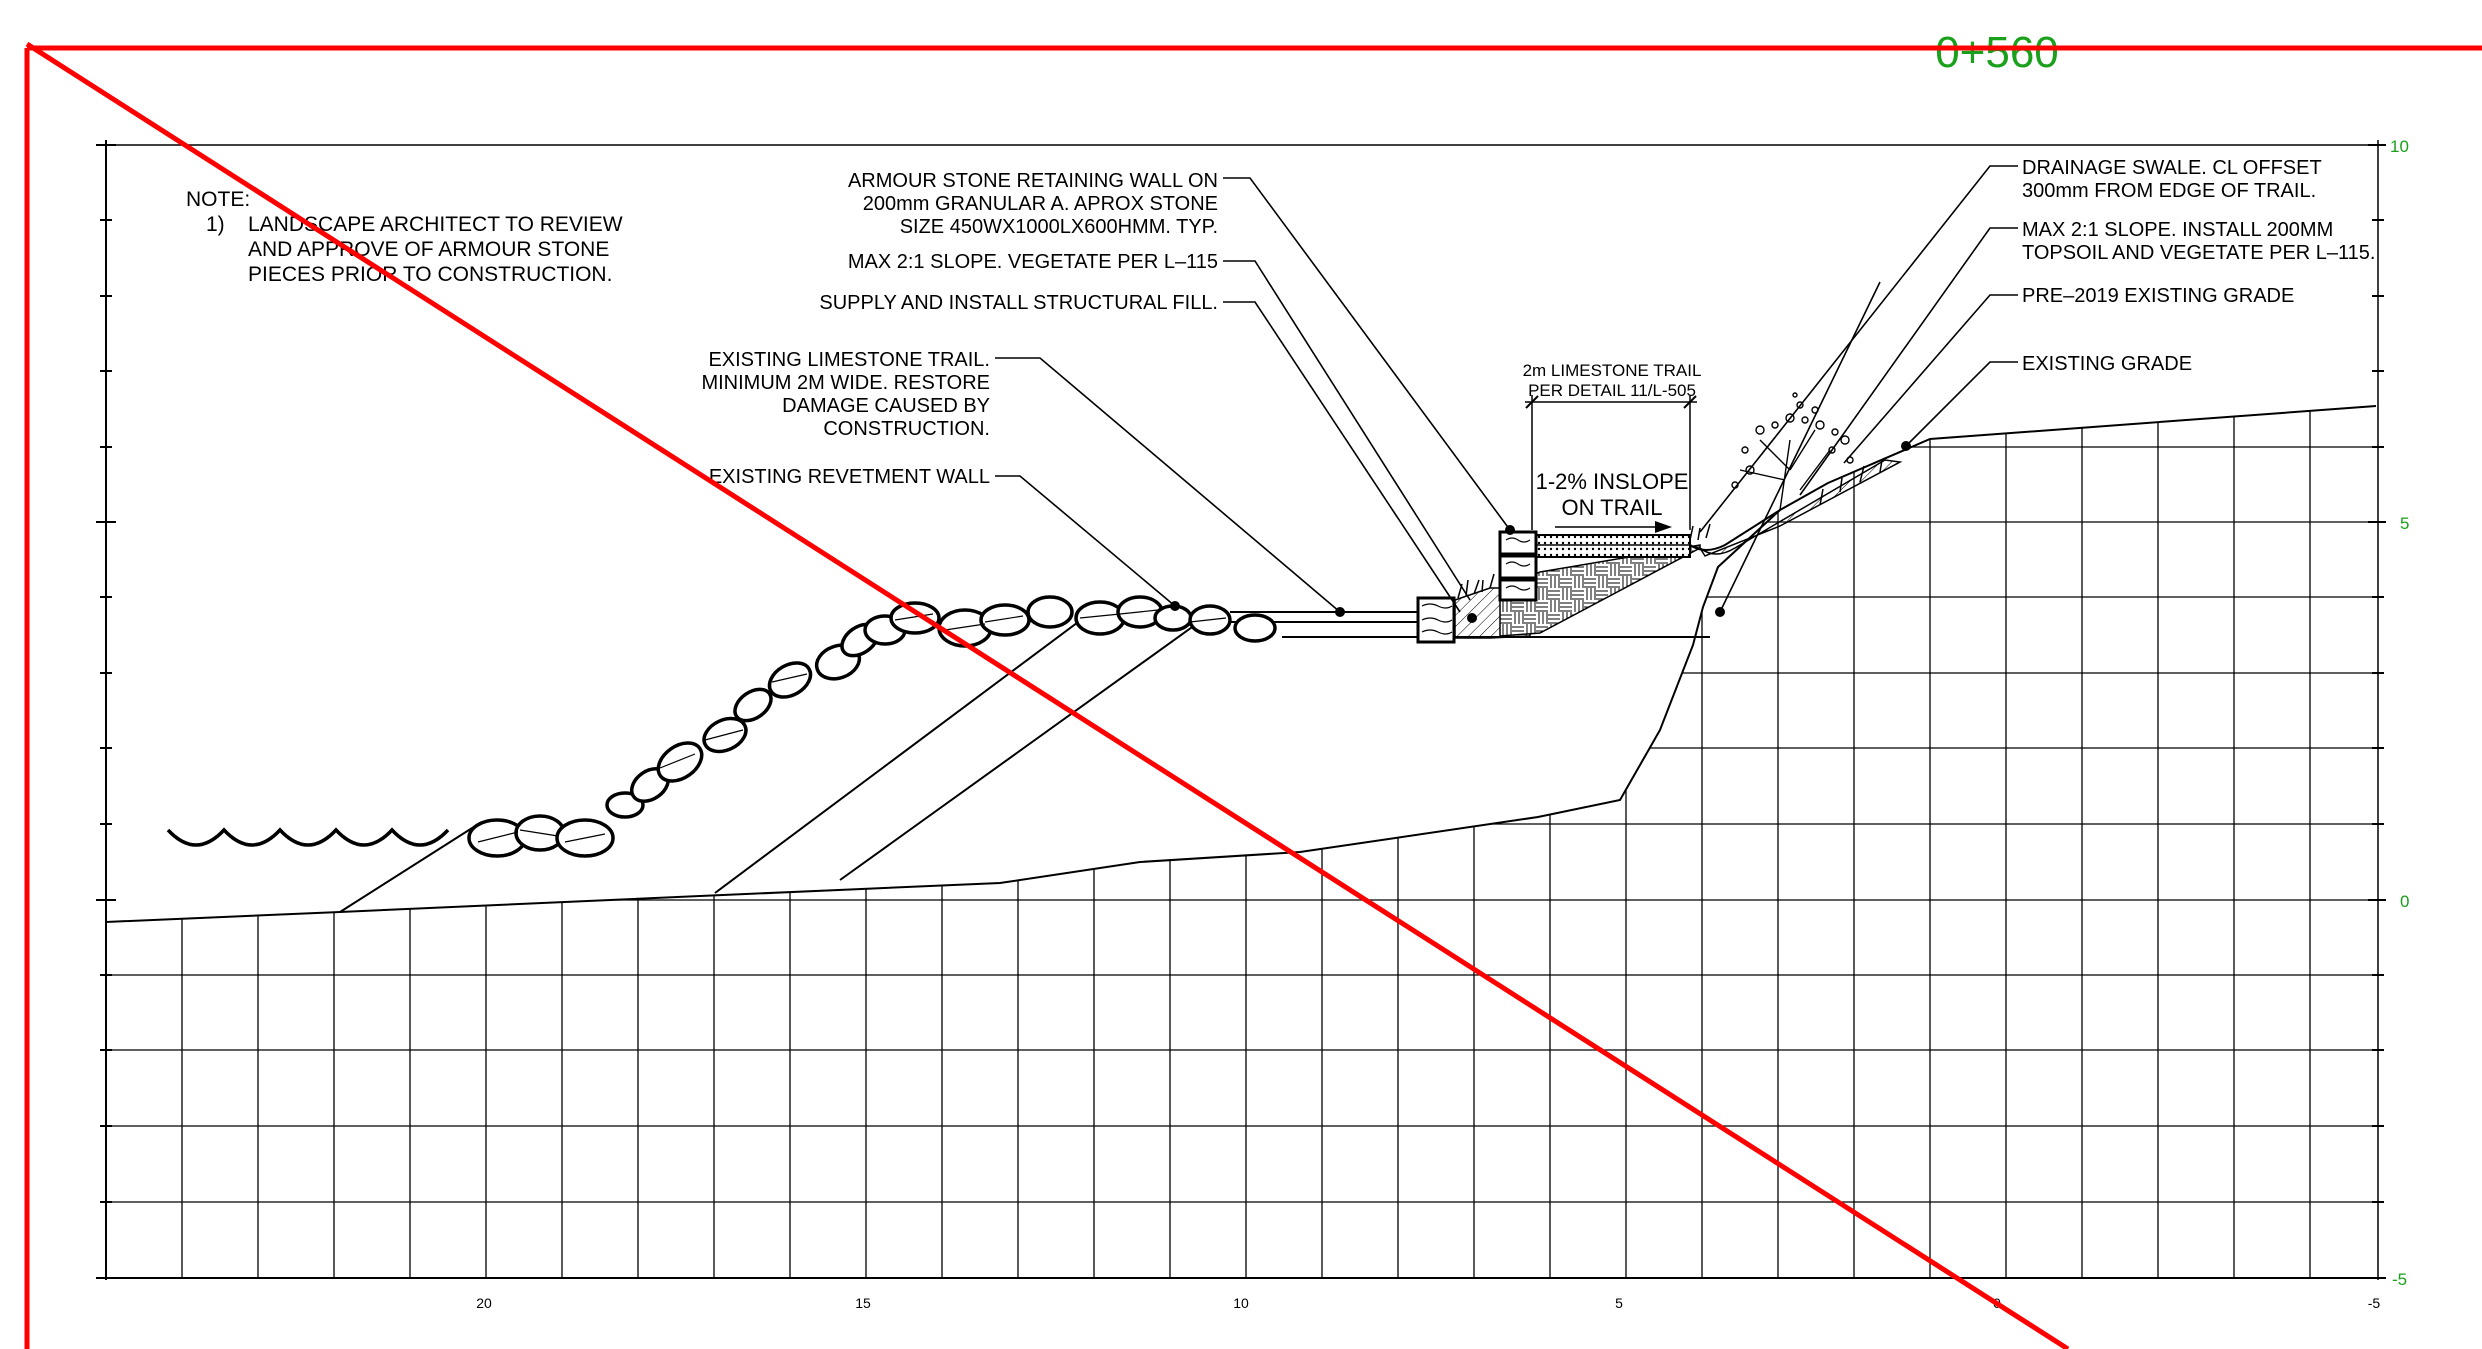 The image size is (2482, 1349). Describe the element at coordinates (1018, 303) in the screenshot. I see `callout-structural-fill: SUPPLY AND INSTALL STRUCTURAL FILL.` at that location.